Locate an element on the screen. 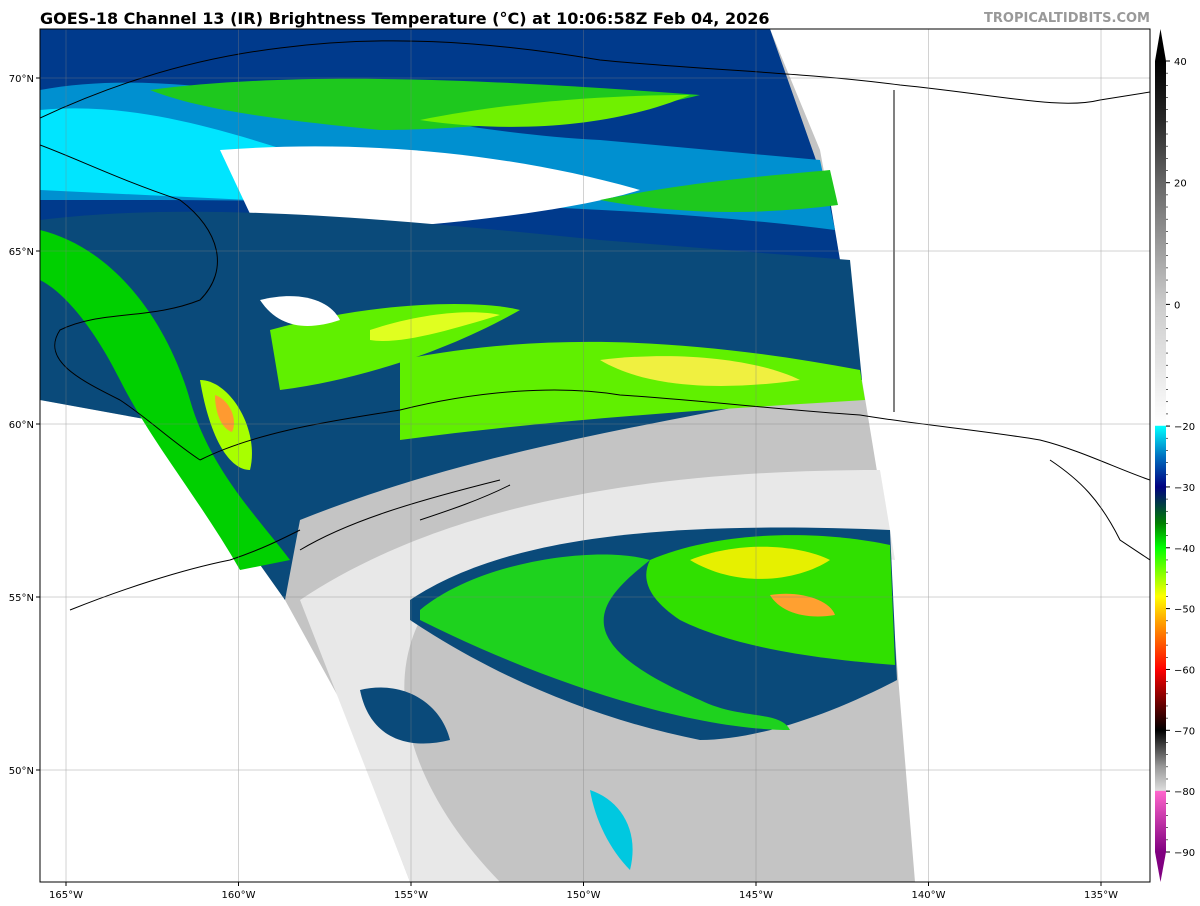  colorbar-tick-label: 20 is located at coordinates (1180, 184).